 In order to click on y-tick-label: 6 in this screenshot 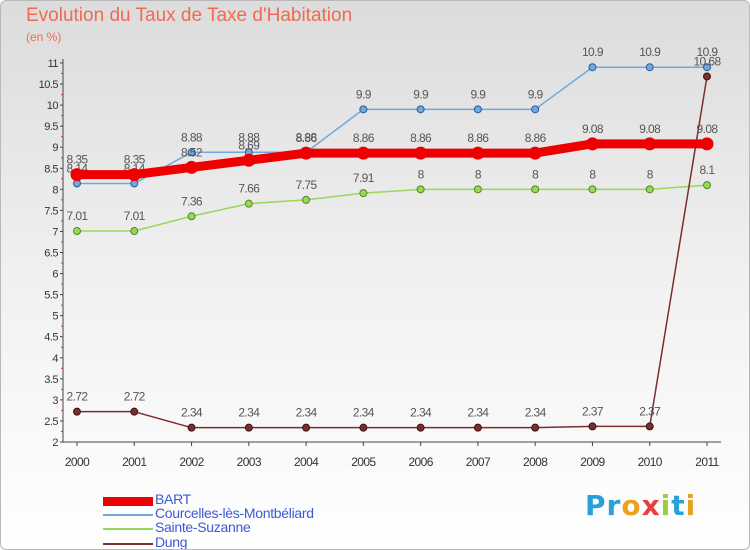, I will do `click(55, 275)`.